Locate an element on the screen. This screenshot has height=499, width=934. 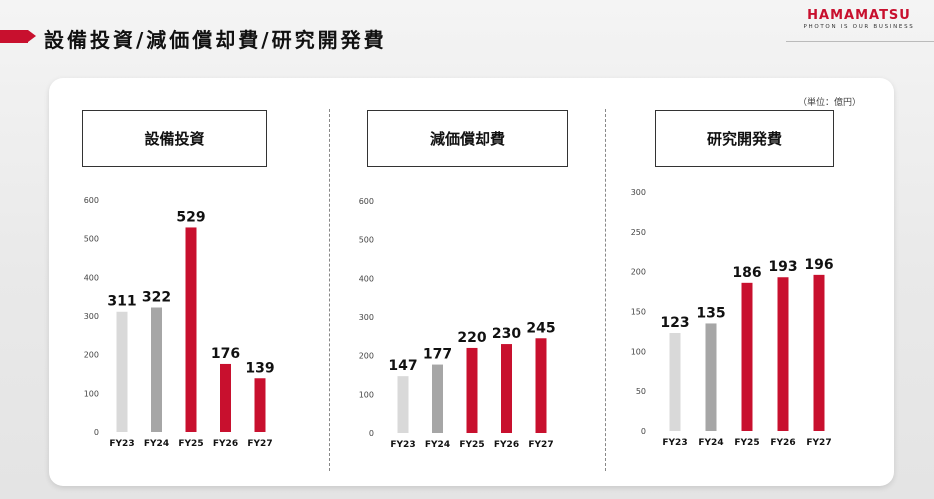
rnd-bar-fy27 is located at coordinates (819, 352).